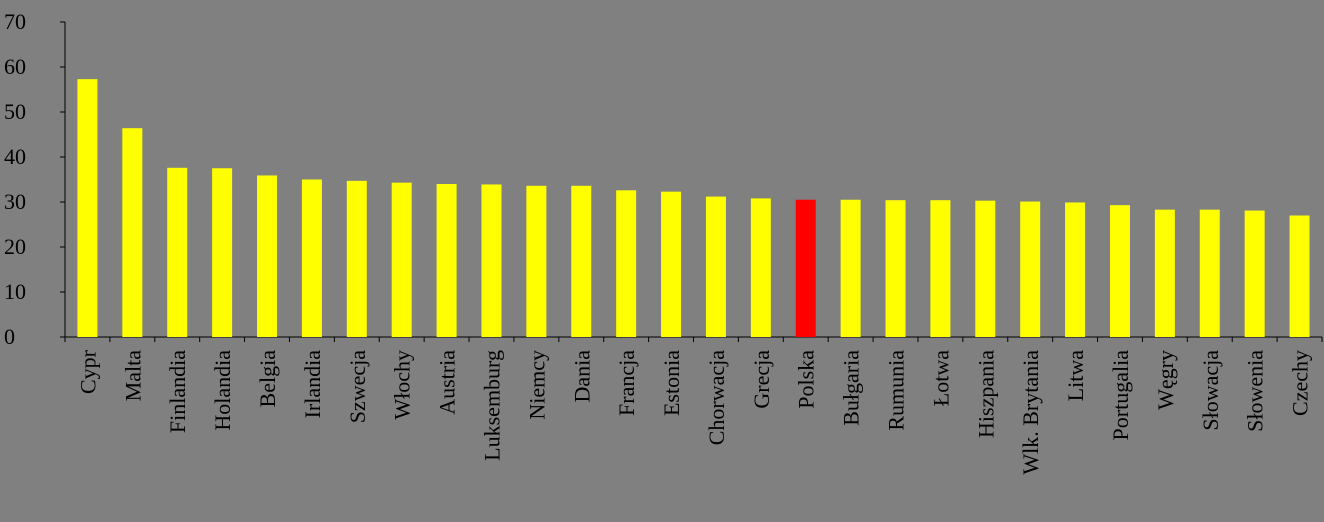 This screenshot has height=522, width=1324. I want to click on x-category-label: Włochy, so click(402, 385).